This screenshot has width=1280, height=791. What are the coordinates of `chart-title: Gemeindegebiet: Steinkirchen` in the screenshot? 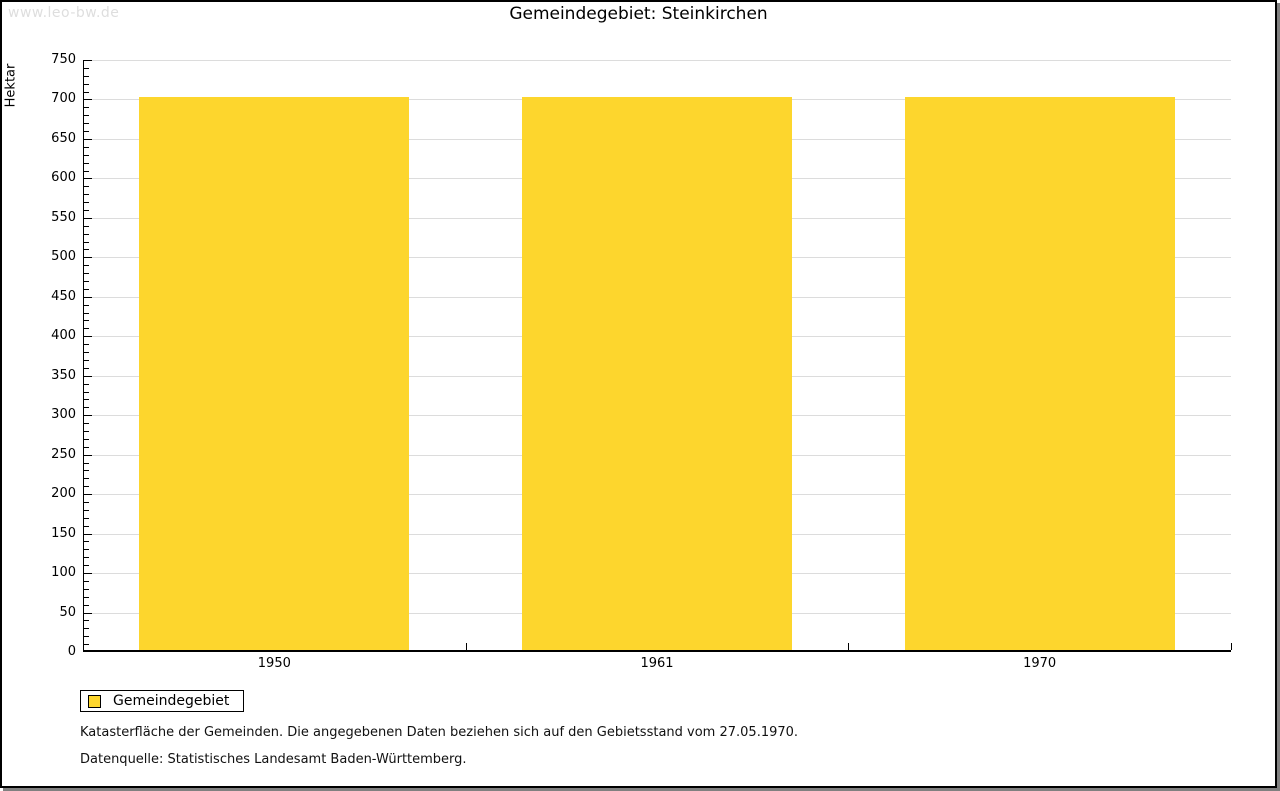 It's located at (638, 14).